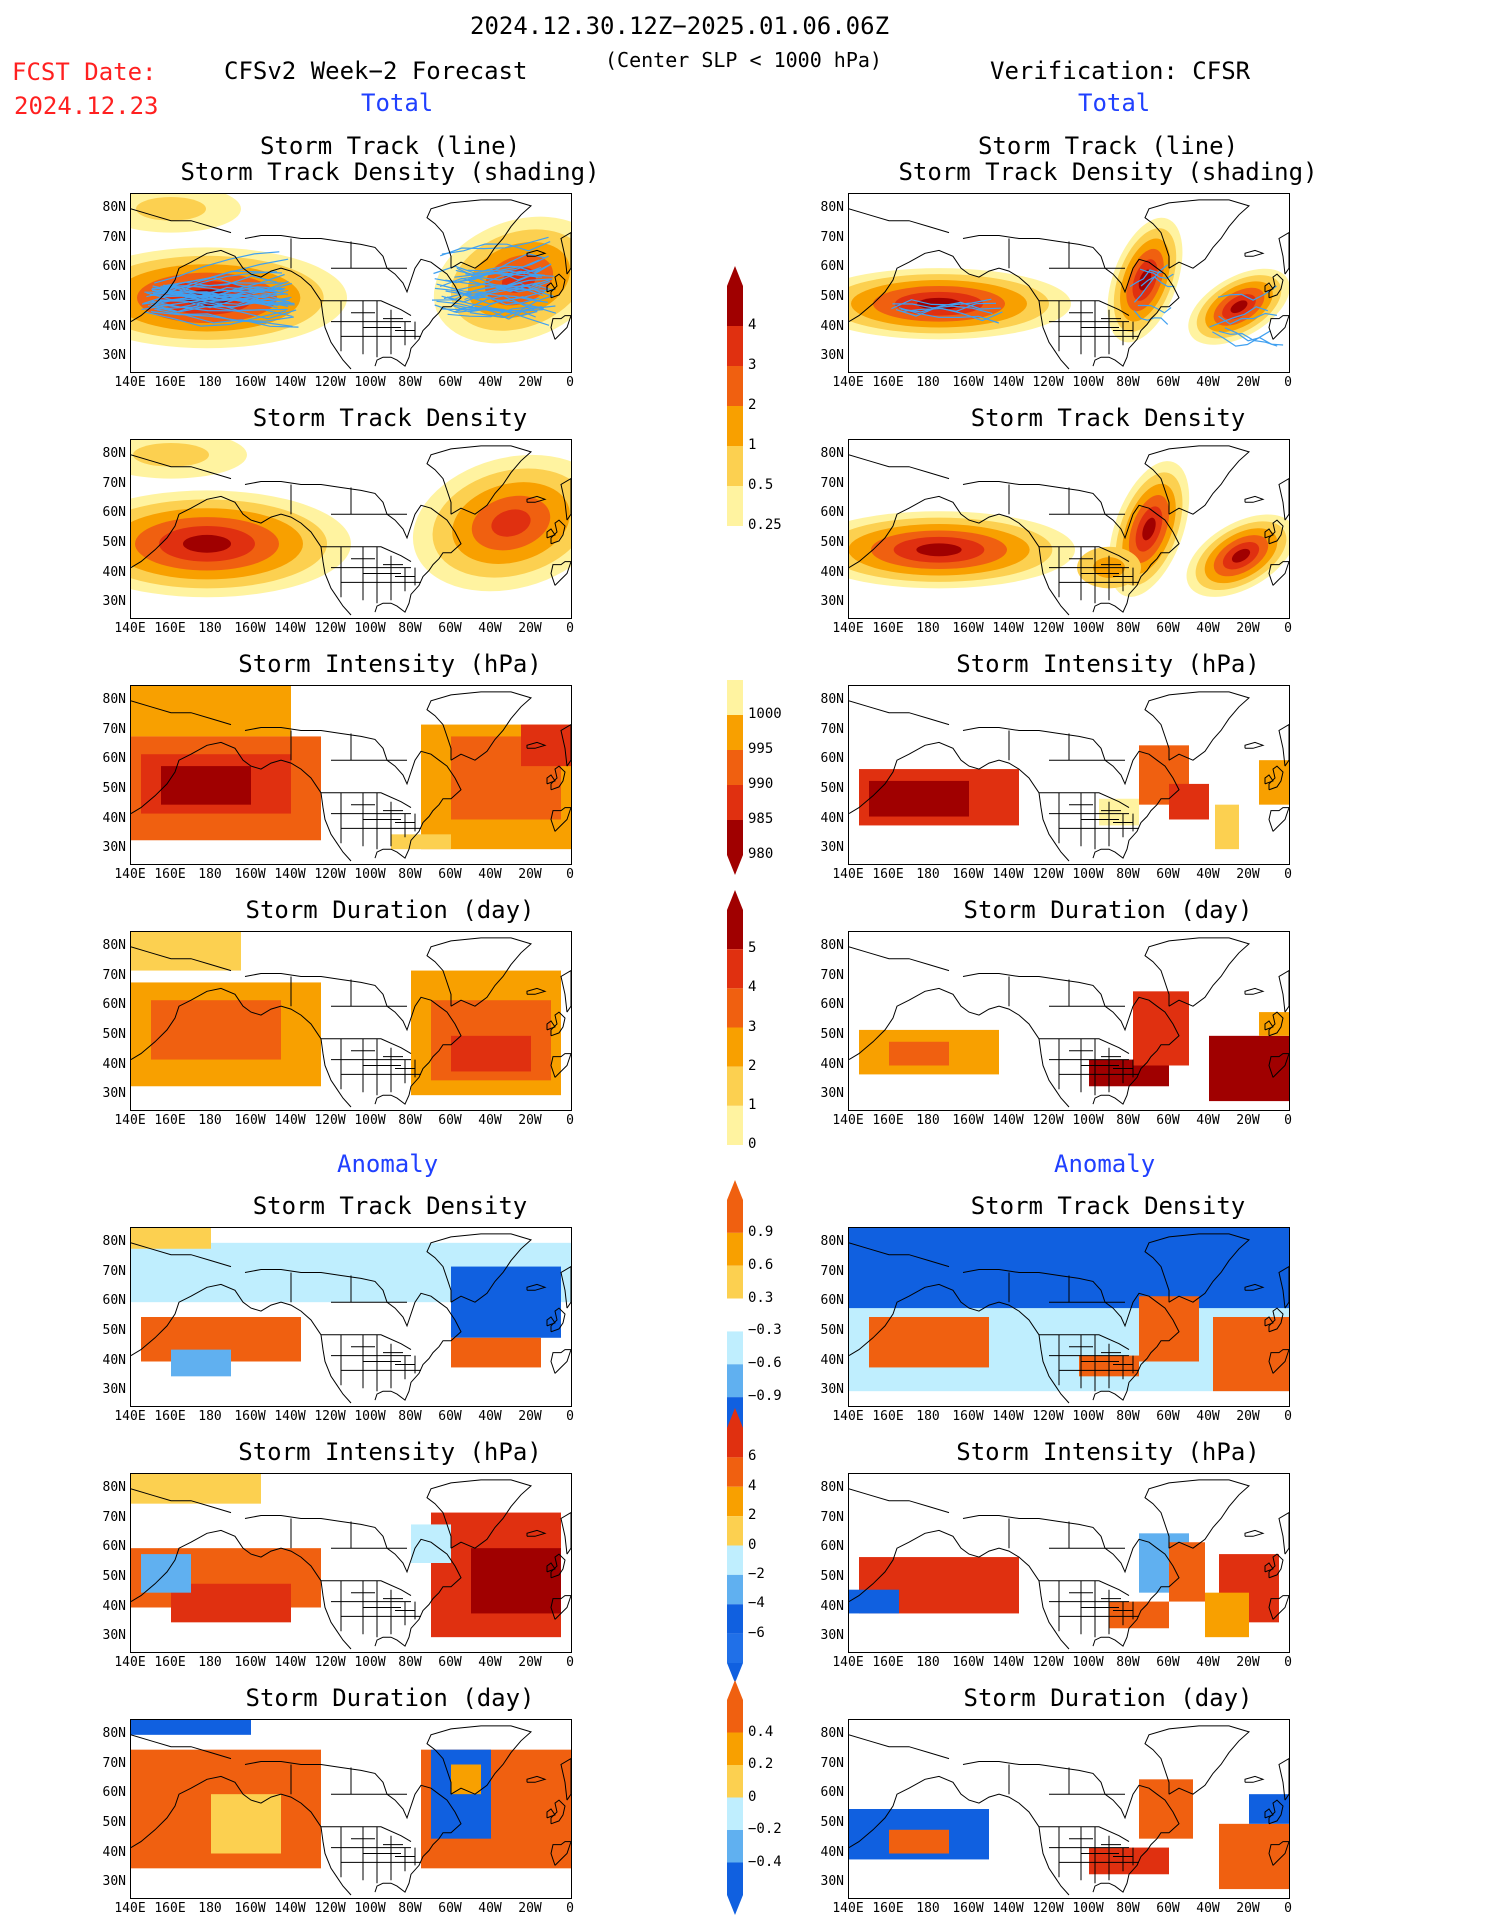 Image resolution: width=1487 pixels, height=1925 pixels. What do you see at coordinates (761, 784) in the screenshot?
I see `colorbar-tick-label: 990` at bounding box center [761, 784].